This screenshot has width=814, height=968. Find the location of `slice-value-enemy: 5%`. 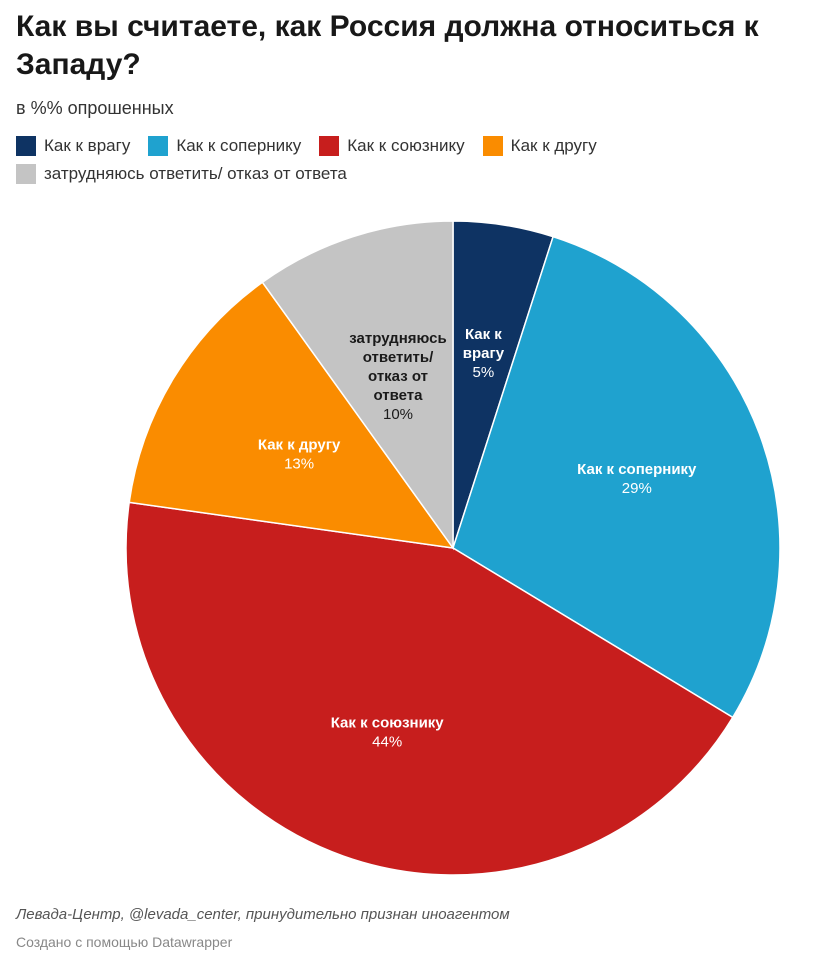

slice-value-enemy: 5% is located at coordinates (484, 372).